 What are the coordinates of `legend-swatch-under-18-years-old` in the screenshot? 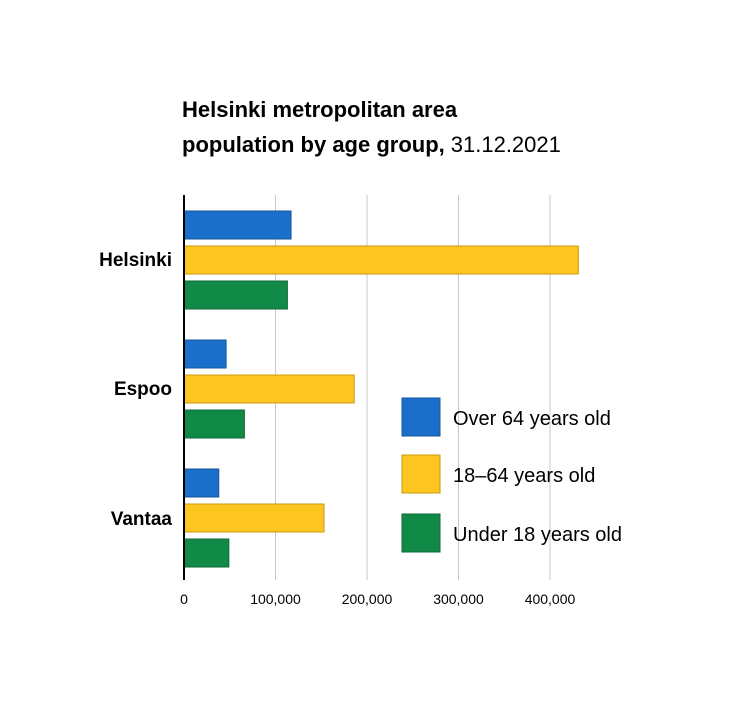 It's located at (421, 533).